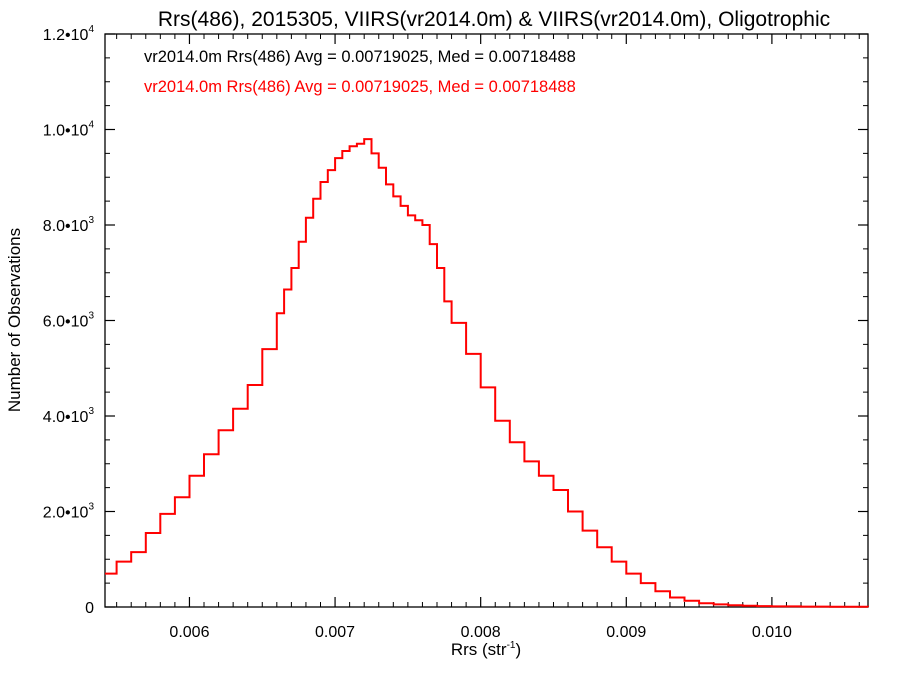  Describe the element at coordinates (14, 320) in the screenshot. I see `y-axis-label: Number of Observations` at that location.